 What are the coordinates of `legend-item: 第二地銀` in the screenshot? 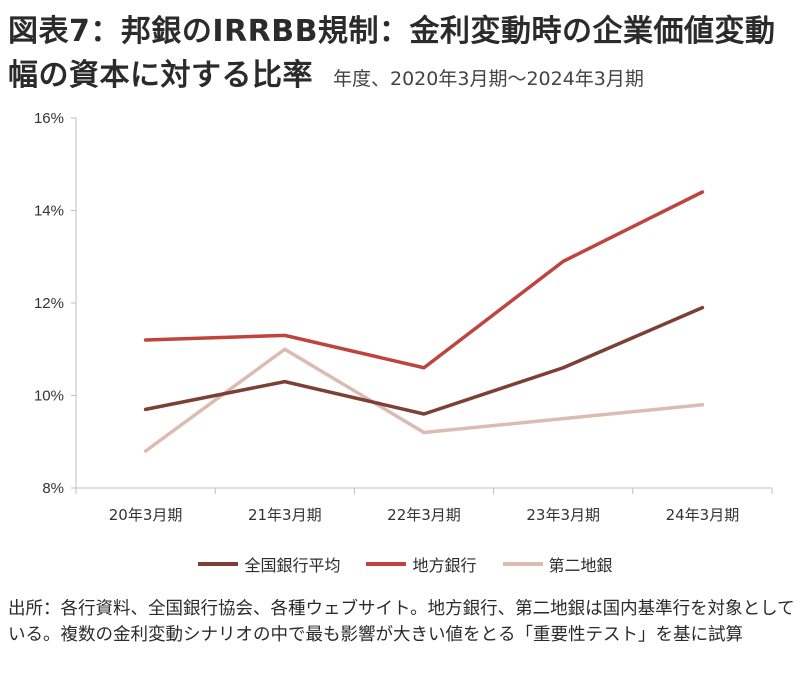 It's located at (557, 564).